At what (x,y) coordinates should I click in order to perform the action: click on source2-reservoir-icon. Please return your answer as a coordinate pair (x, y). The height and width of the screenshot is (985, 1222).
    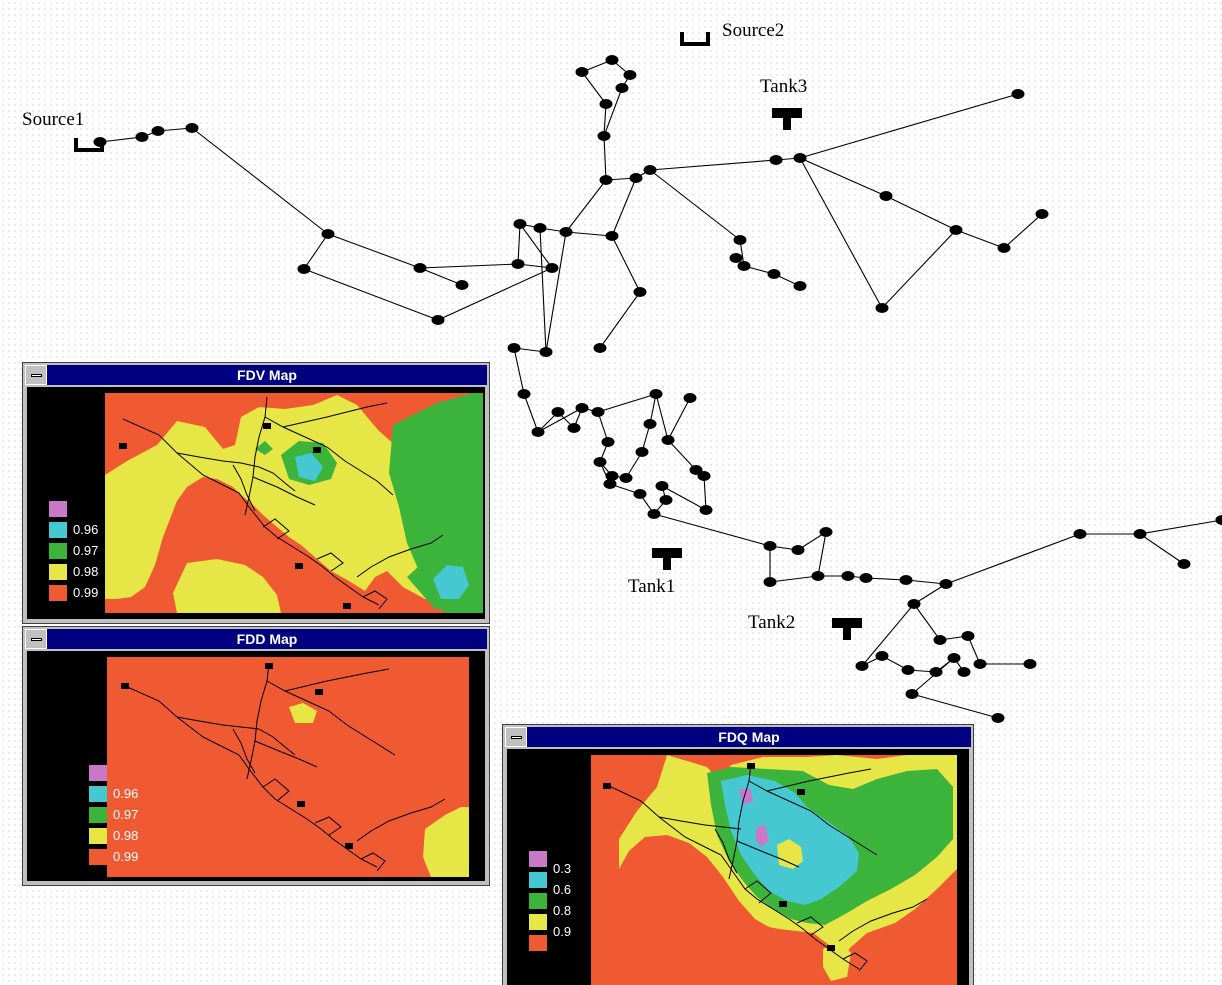
    Looking at the image, I should click on (695, 39).